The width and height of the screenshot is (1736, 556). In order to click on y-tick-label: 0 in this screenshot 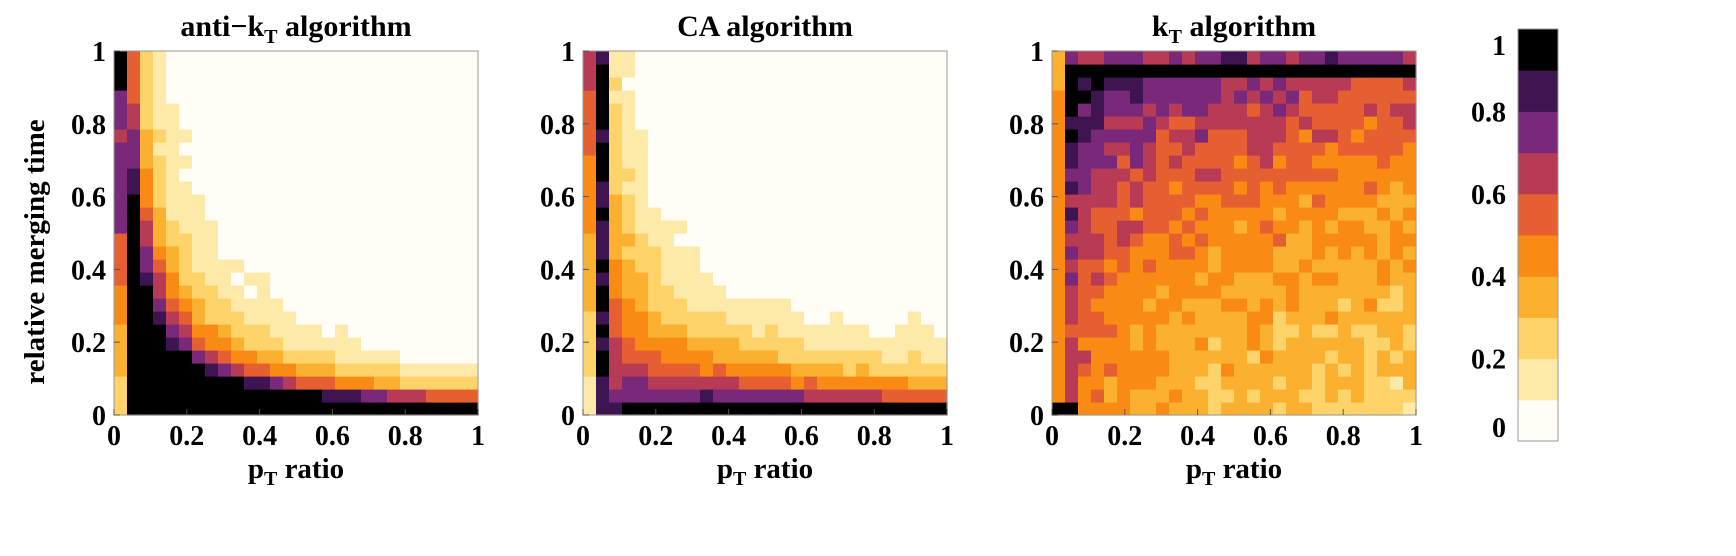, I will do `click(568, 416)`.